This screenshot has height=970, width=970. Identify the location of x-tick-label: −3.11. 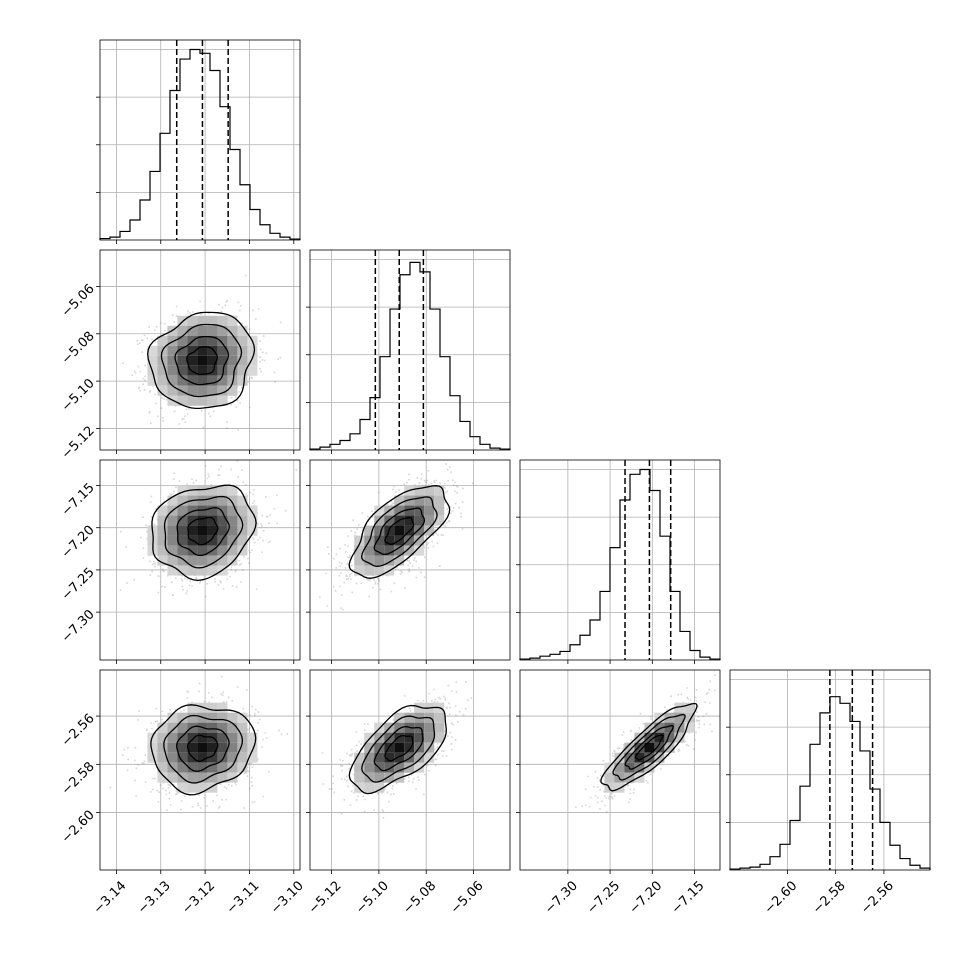
(243, 897).